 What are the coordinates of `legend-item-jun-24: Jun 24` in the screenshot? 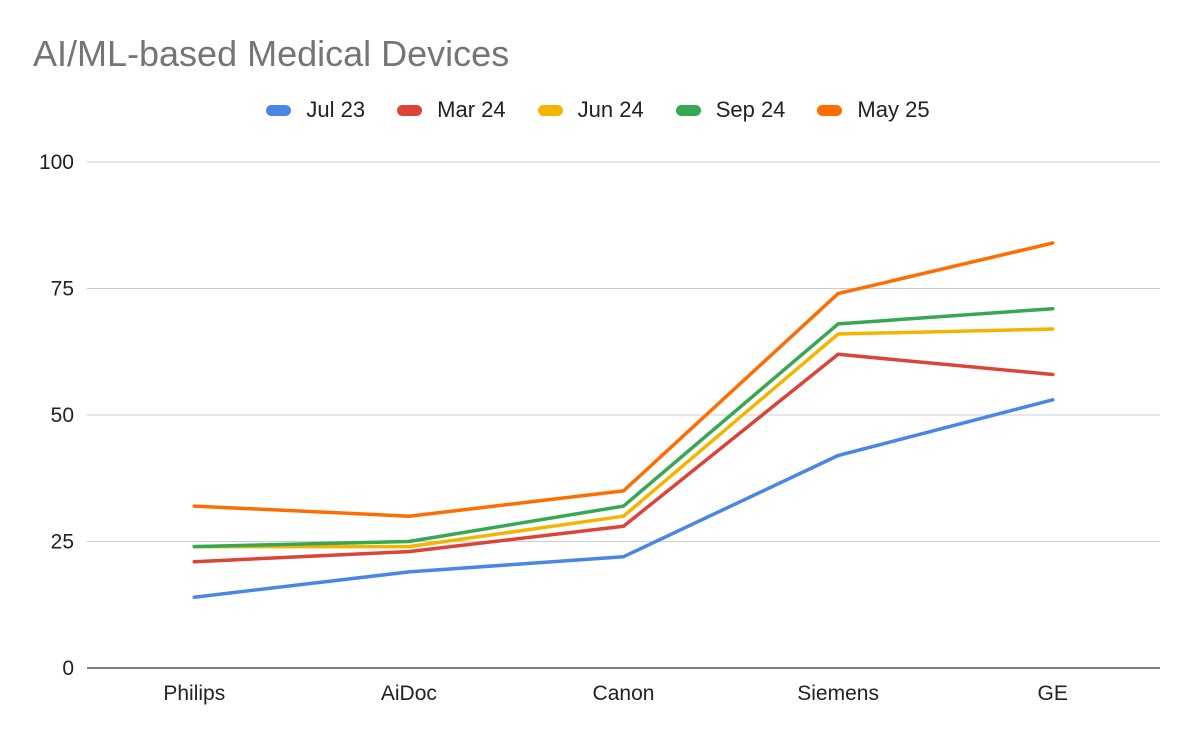 It's located at (590, 110).